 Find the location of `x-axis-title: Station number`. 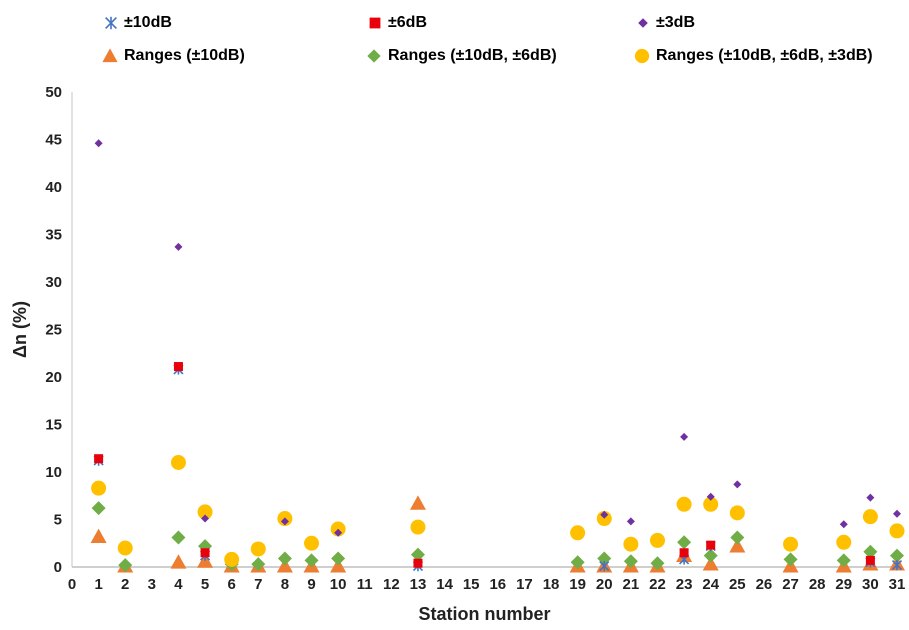

x-axis-title: Station number is located at coordinates (484, 614).